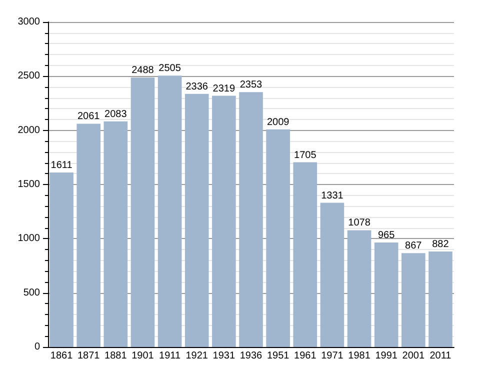 The image size is (488, 373). I want to click on data-label: 2353, so click(251, 85).